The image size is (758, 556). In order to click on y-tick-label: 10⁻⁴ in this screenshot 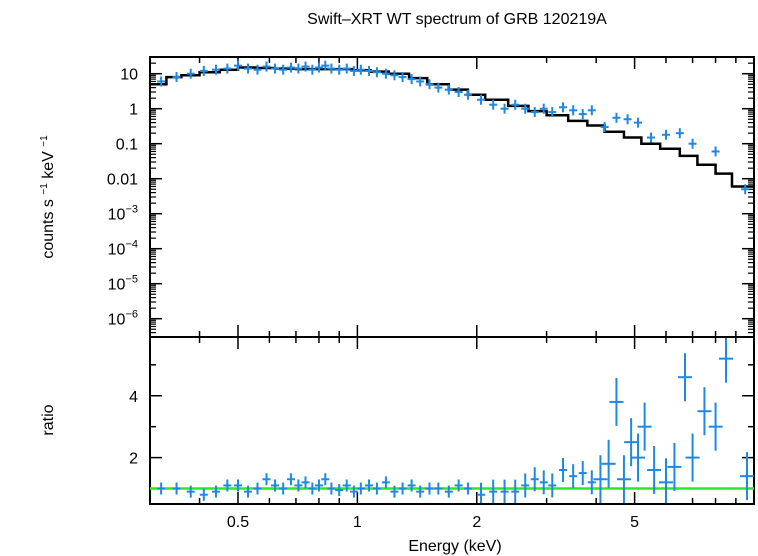, I will do `click(123, 249)`.